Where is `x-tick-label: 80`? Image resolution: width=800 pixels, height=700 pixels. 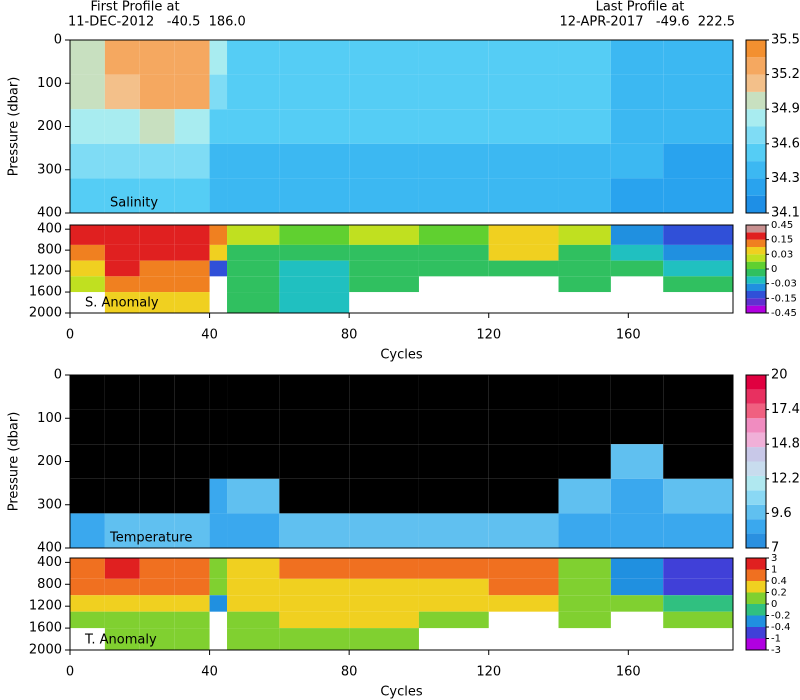 x-tick-label: 80 is located at coordinates (349, 335).